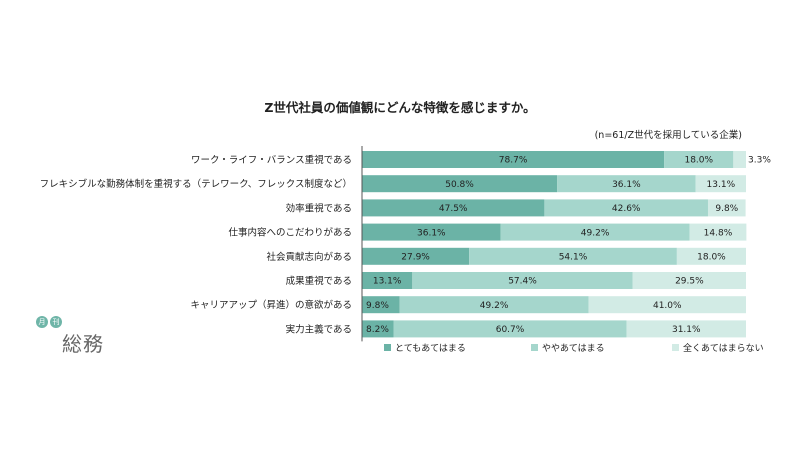  Describe the element at coordinates (309, 257) in the screenshot. I see `category-label: 社会貢献志向がある` at that location.